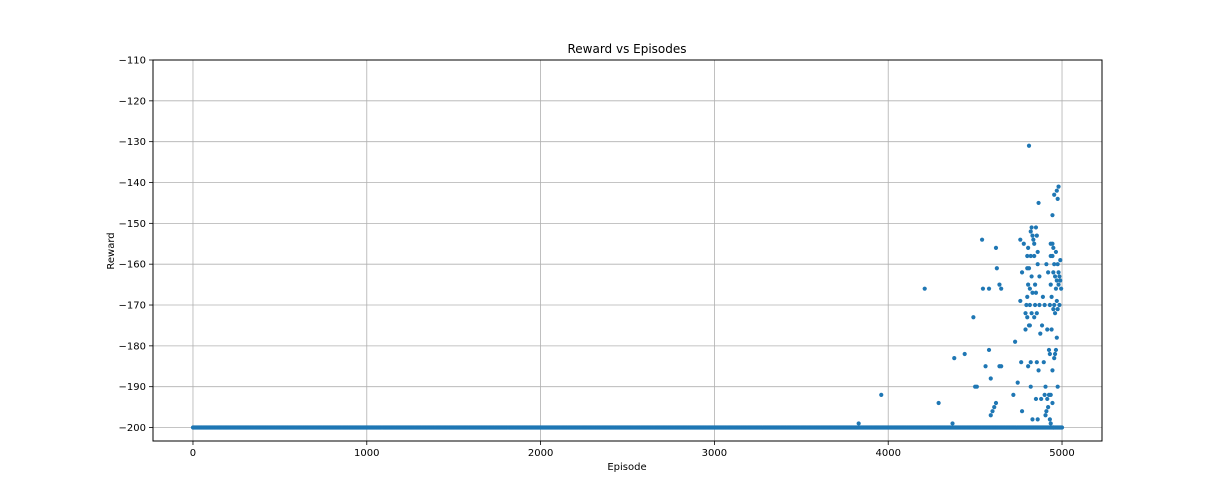 Image resolution: width=1224 pixels, height=504 pixels. I want to click on y-tick-label: −170, so click(132, 306).